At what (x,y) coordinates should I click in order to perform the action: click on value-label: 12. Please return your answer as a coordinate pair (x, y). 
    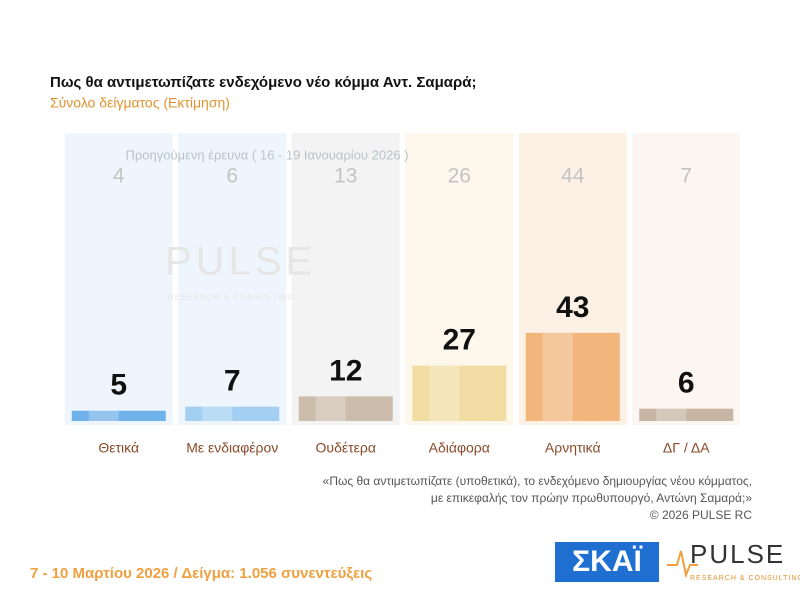
    Looking at the image, I should click on (345, 370).